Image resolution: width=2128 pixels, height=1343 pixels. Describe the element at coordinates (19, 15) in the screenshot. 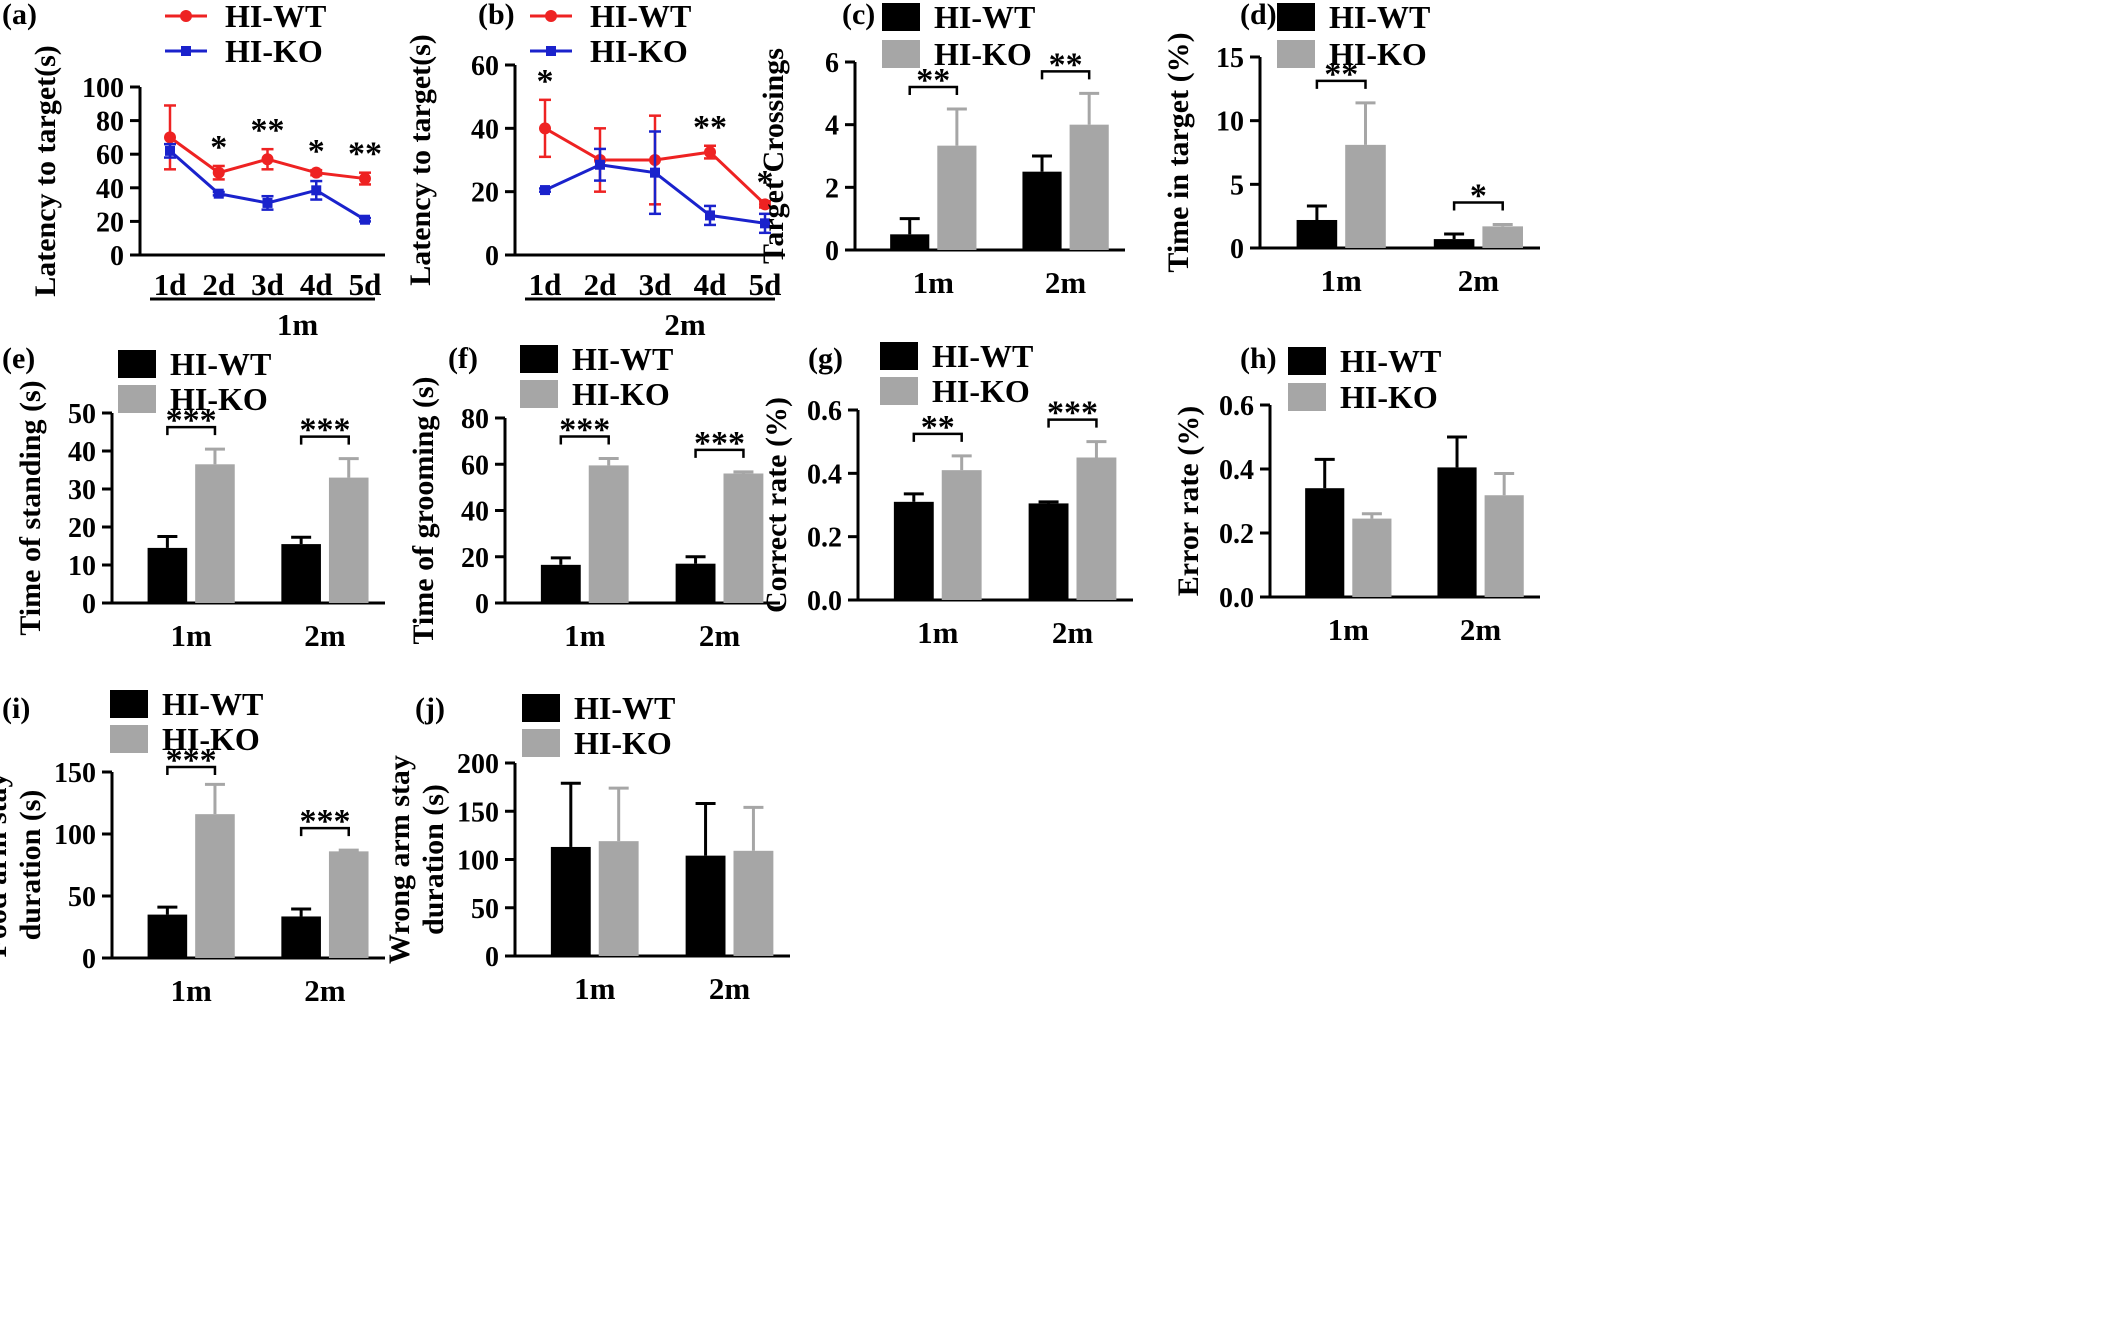

I see `panel-label: (a)` at that location.